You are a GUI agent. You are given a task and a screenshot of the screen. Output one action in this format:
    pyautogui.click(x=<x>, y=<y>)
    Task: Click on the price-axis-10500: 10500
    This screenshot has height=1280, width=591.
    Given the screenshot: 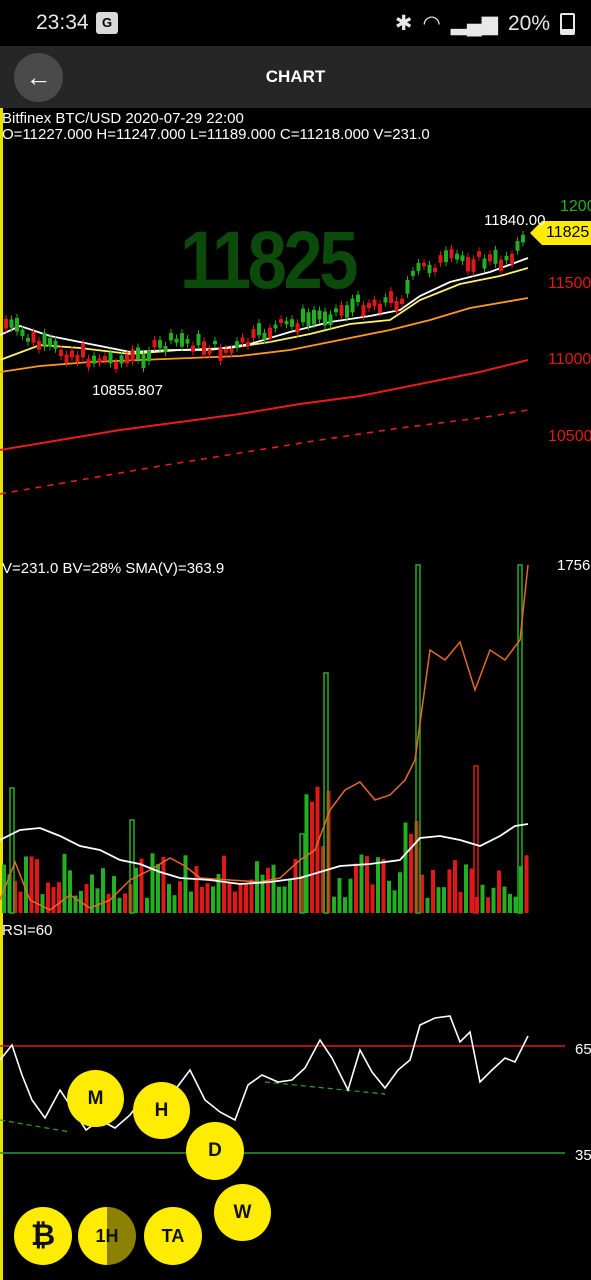 What is the action you would take?
    pyautogui.click(x=569, y=436)
    